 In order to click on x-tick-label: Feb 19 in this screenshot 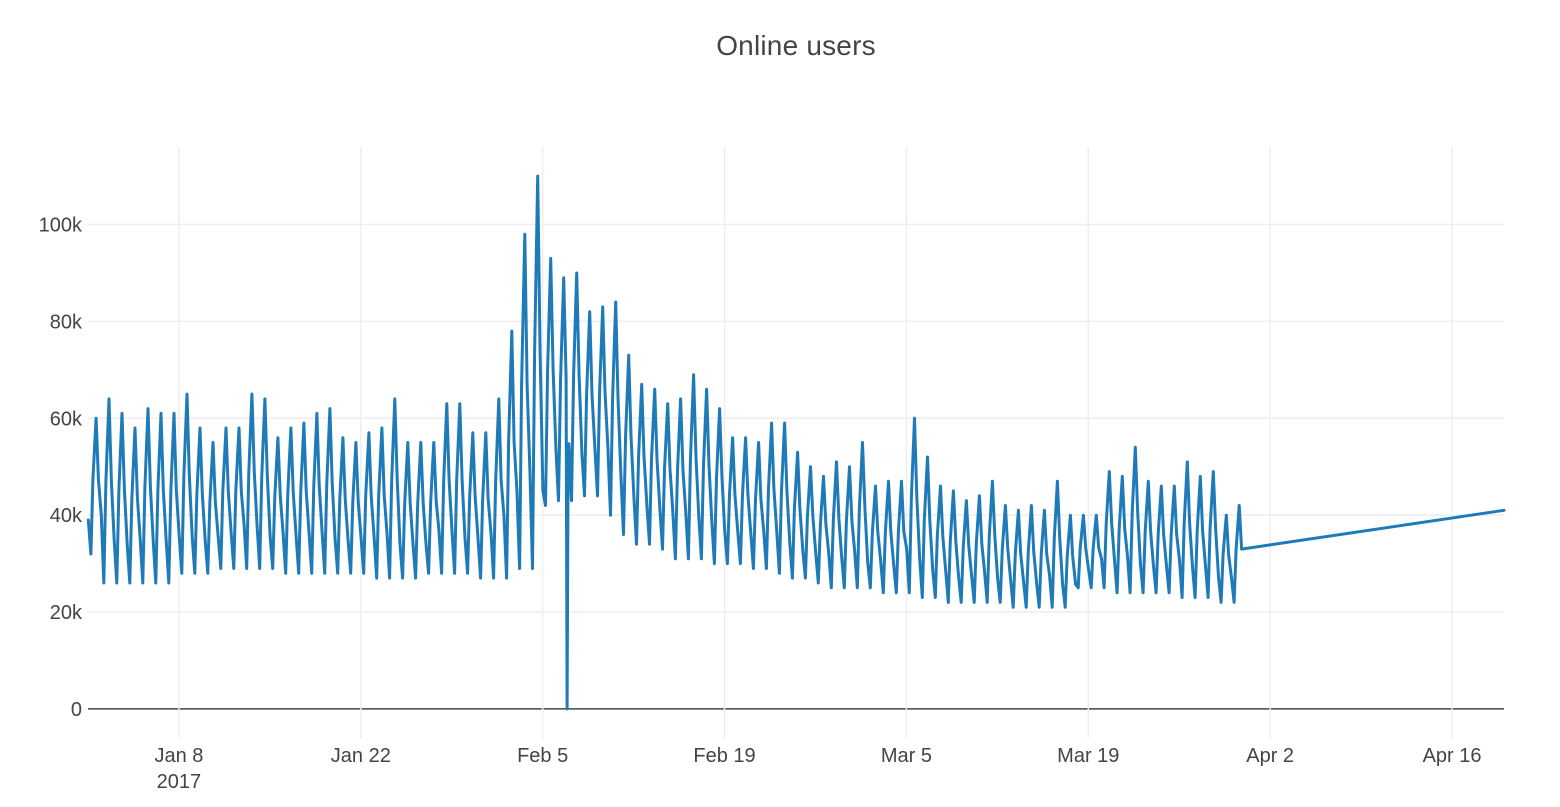, I will do `click(724, 756)`.